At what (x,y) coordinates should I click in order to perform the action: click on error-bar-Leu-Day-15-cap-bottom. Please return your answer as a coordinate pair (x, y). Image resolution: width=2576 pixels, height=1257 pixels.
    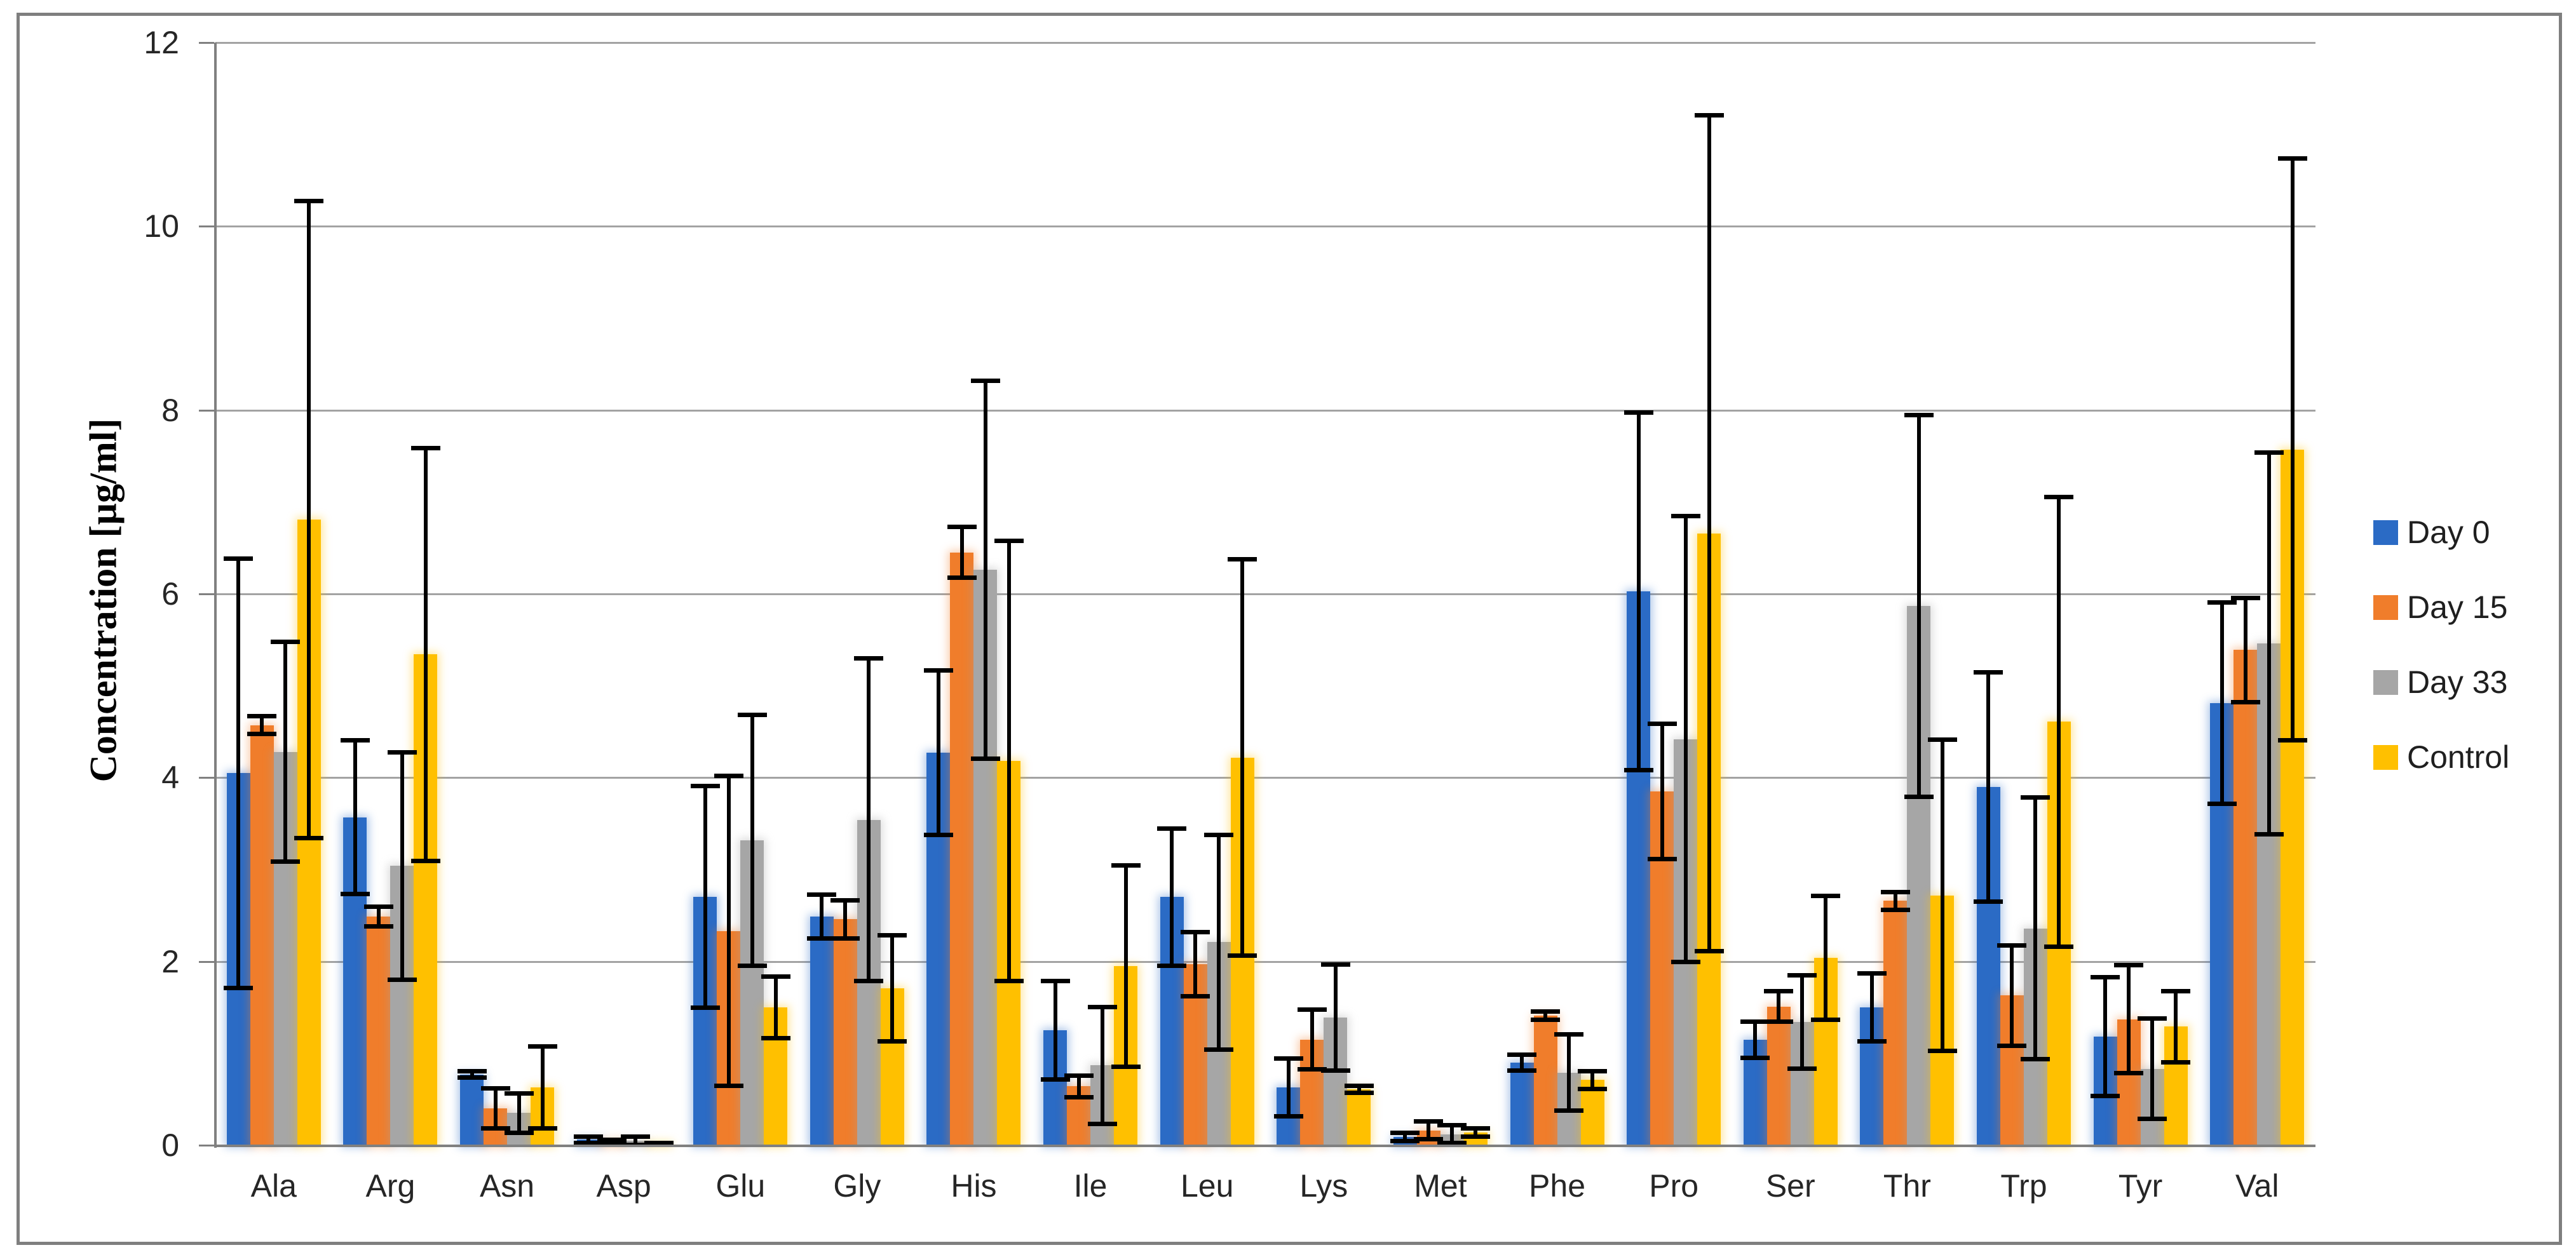
    Looking at the image, I should click on (1195, 995).